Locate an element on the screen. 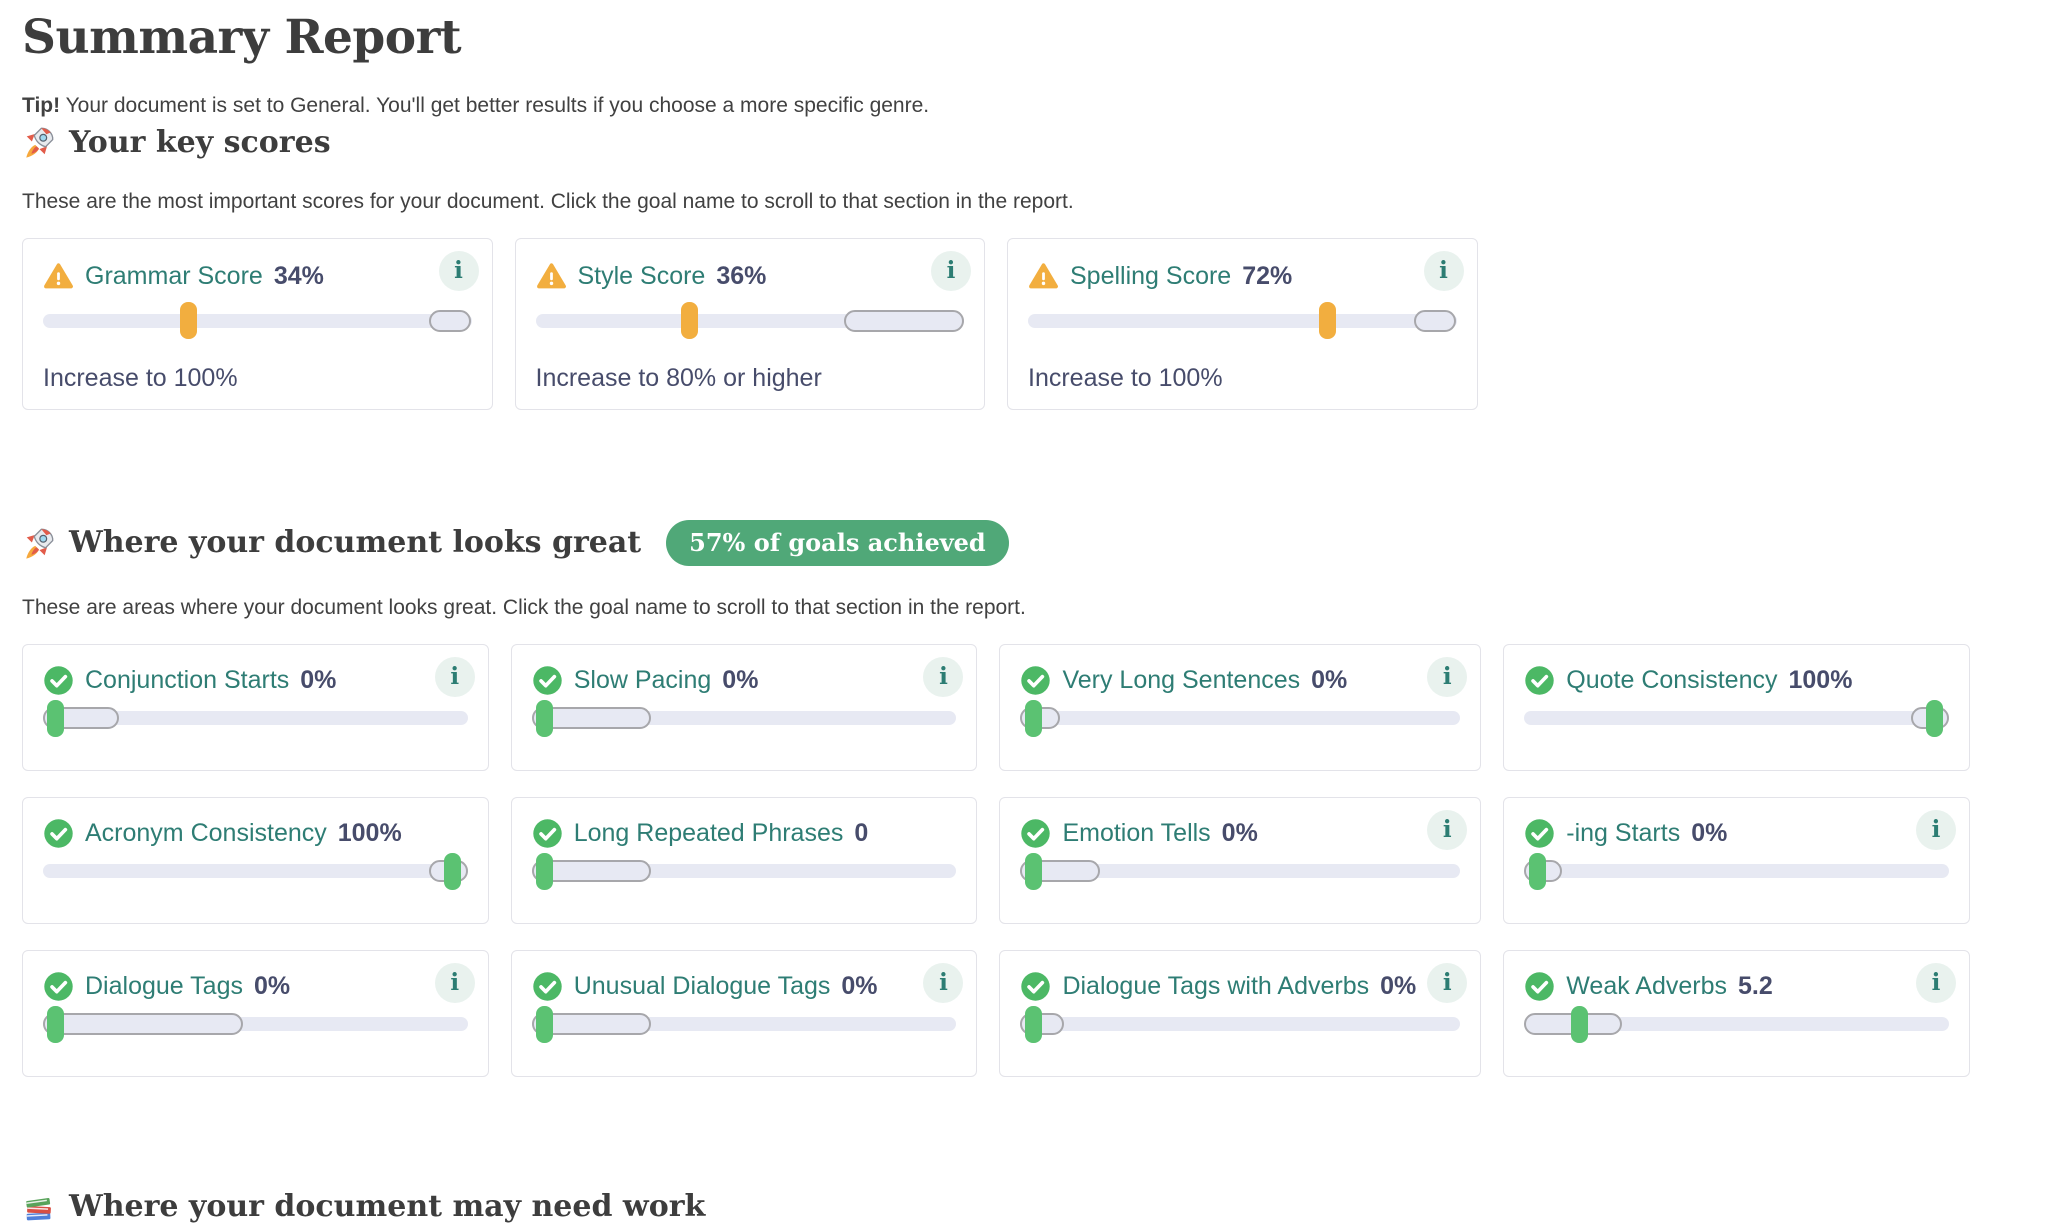 The image size is (2048, 1227). goal-card-emotion-tells: Emotion Tells 0% i is located at coordinates (1240, 861).